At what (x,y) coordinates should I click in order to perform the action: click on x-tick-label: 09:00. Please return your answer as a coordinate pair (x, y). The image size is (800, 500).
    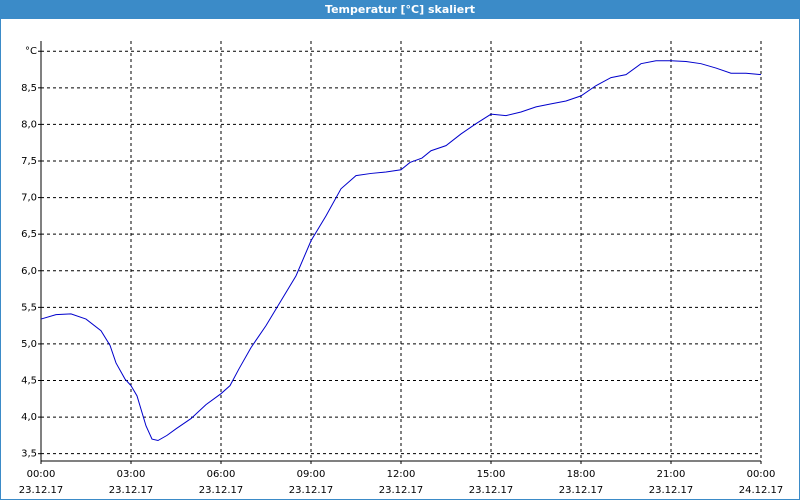
    Looking at the image, I should click on (311, 474).